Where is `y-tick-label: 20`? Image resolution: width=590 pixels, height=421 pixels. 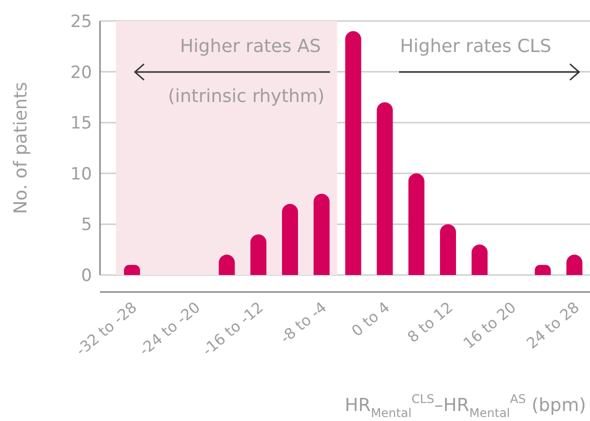
y-tick-label: 20 is located at coordinates (81, 72).